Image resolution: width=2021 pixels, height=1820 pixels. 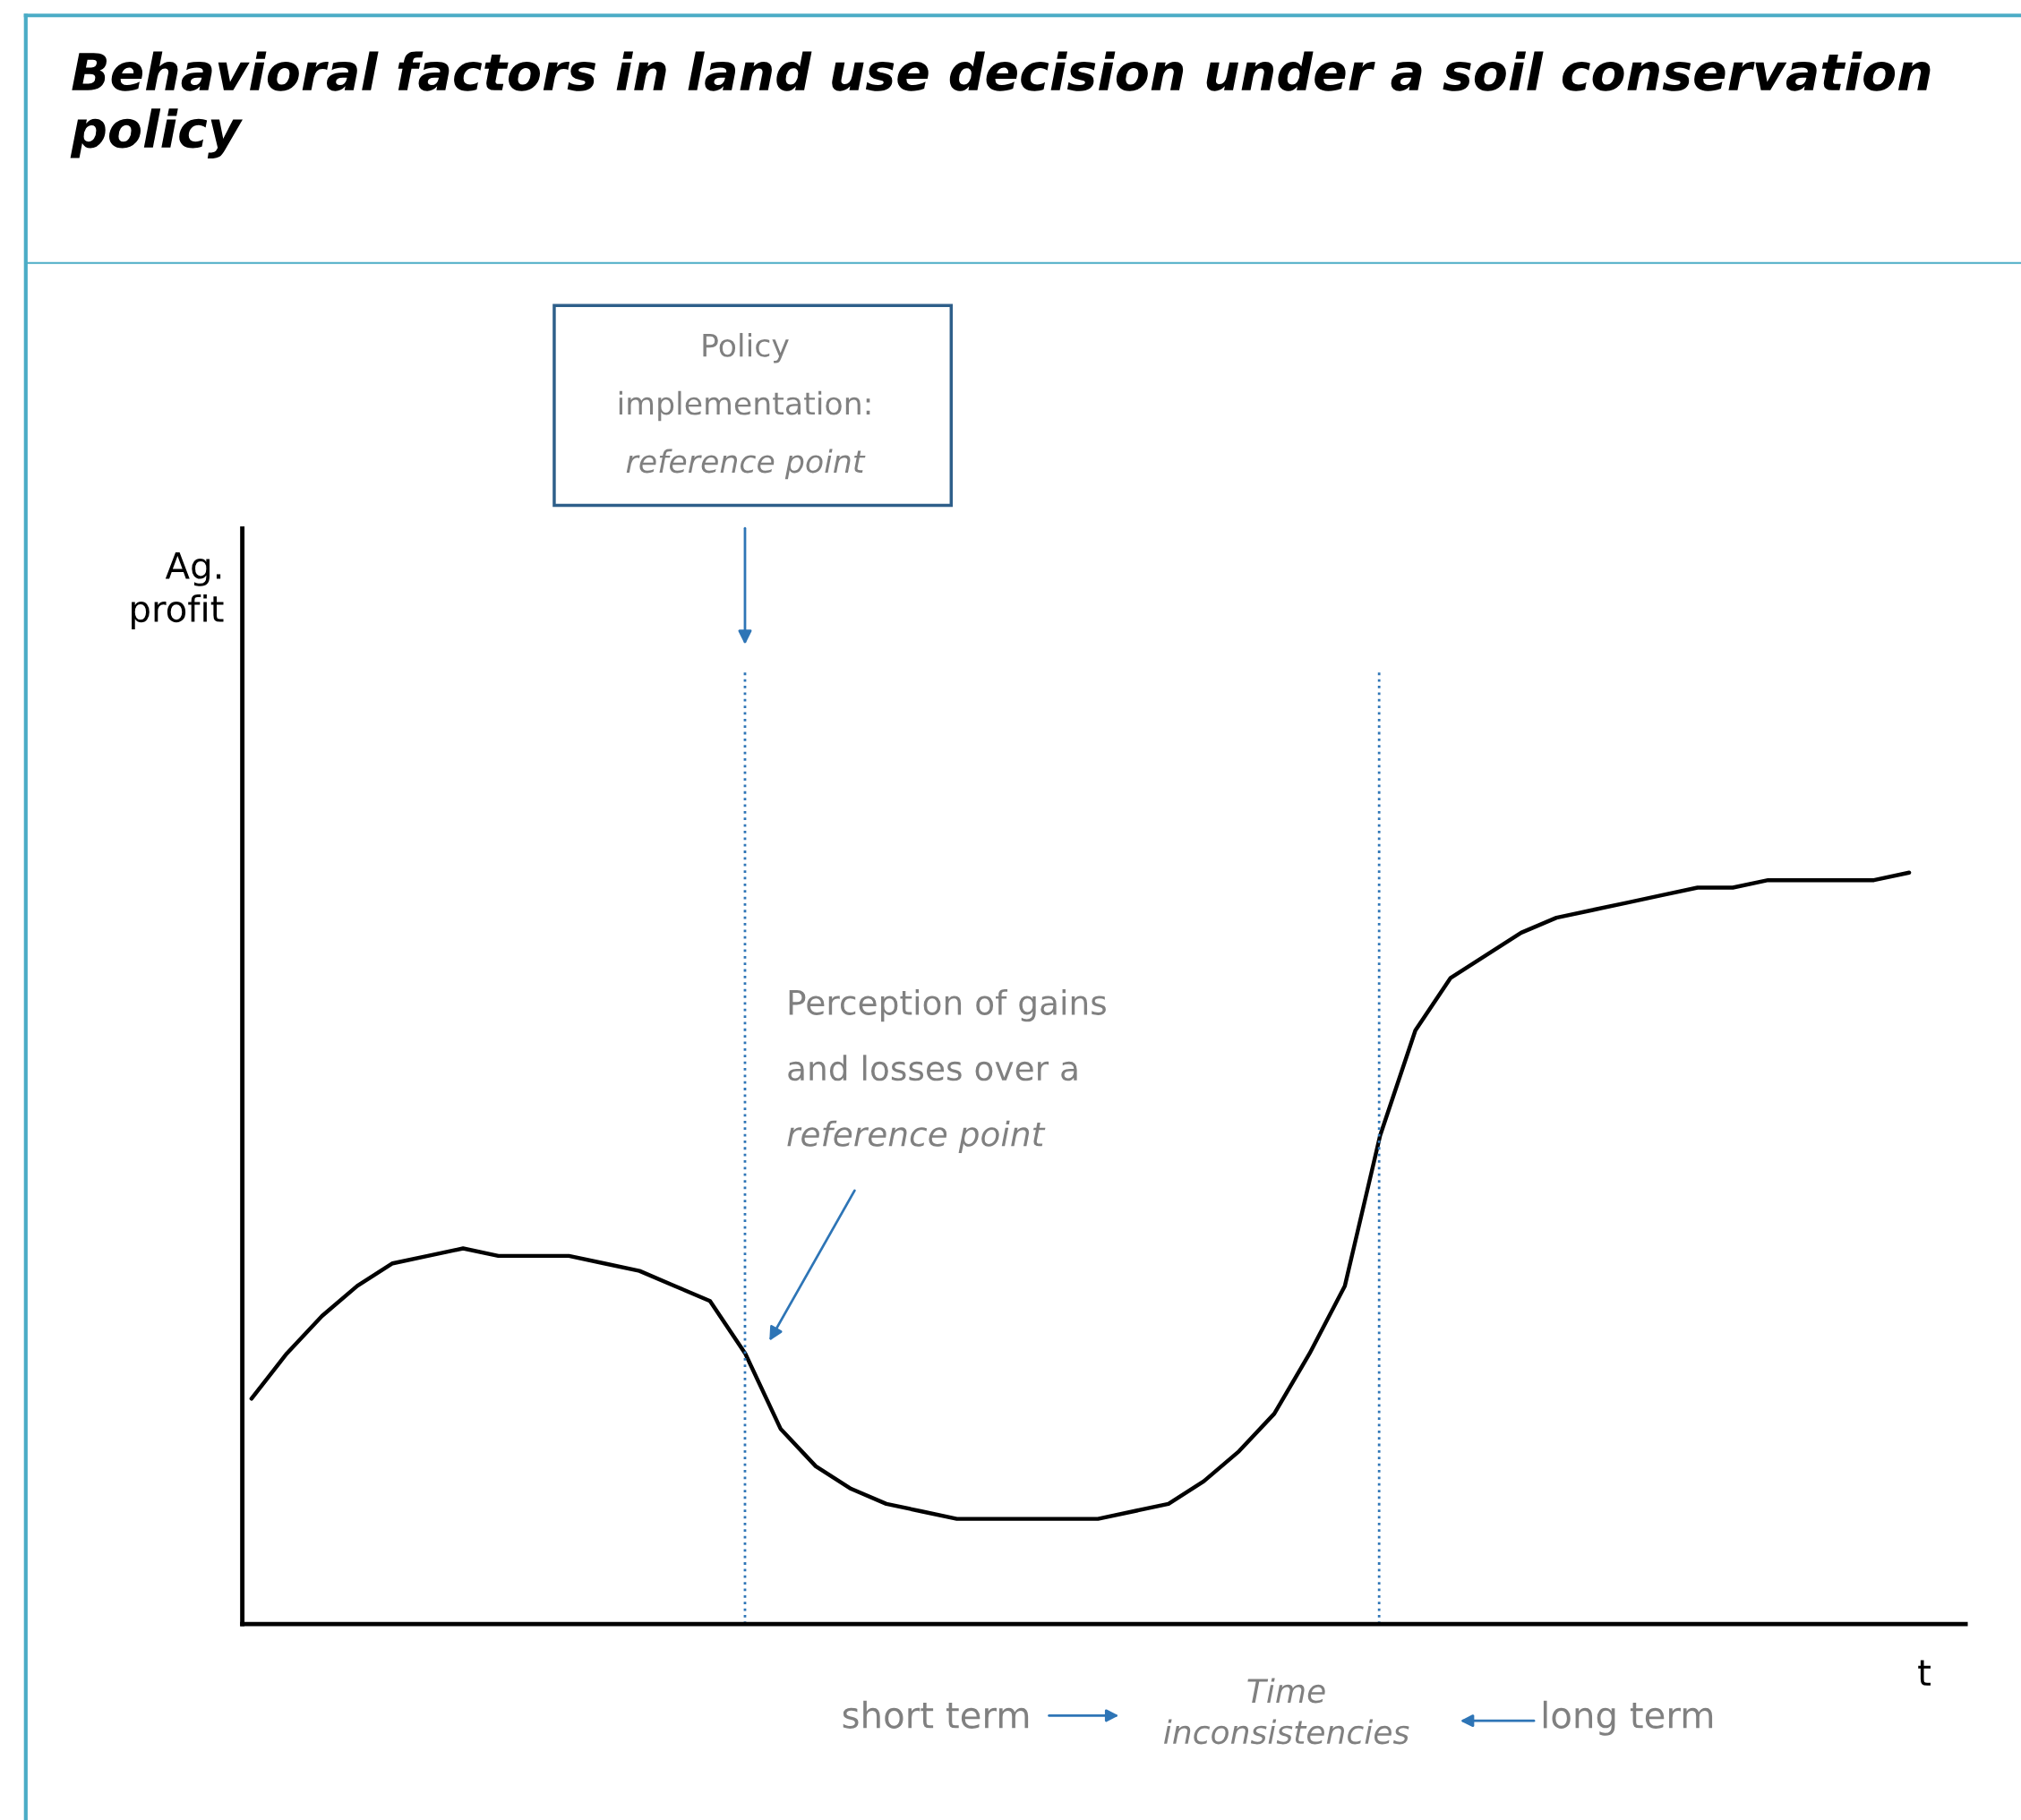 What do you see at coordinates (1924, 1673) in the screenshot?
I see `x-axis-title: t` at bounding box center [1924, 1673].